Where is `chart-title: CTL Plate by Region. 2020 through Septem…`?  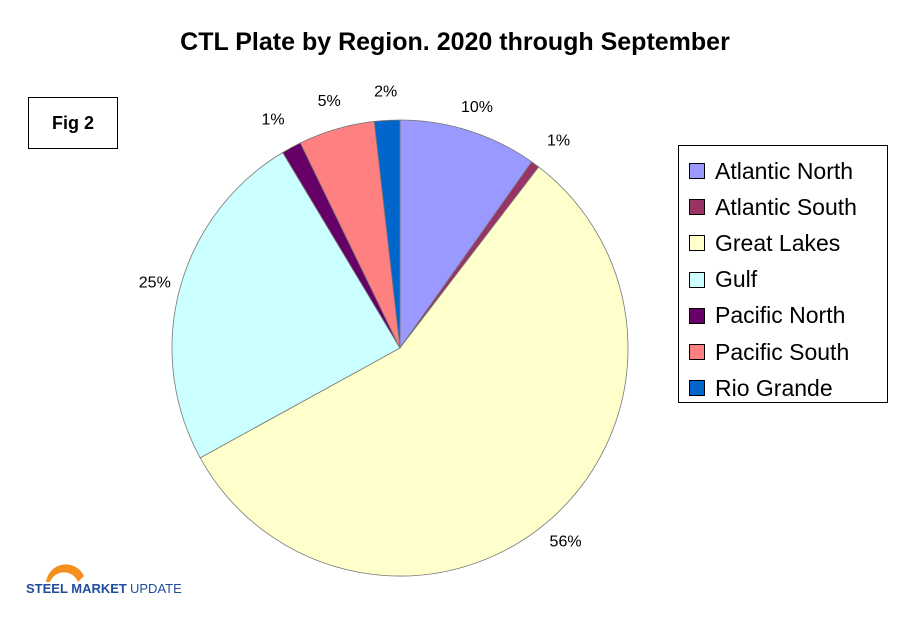 chart-title: CTL Plate by Region. 2020 through Septem… is located at coordinates (455, 42).